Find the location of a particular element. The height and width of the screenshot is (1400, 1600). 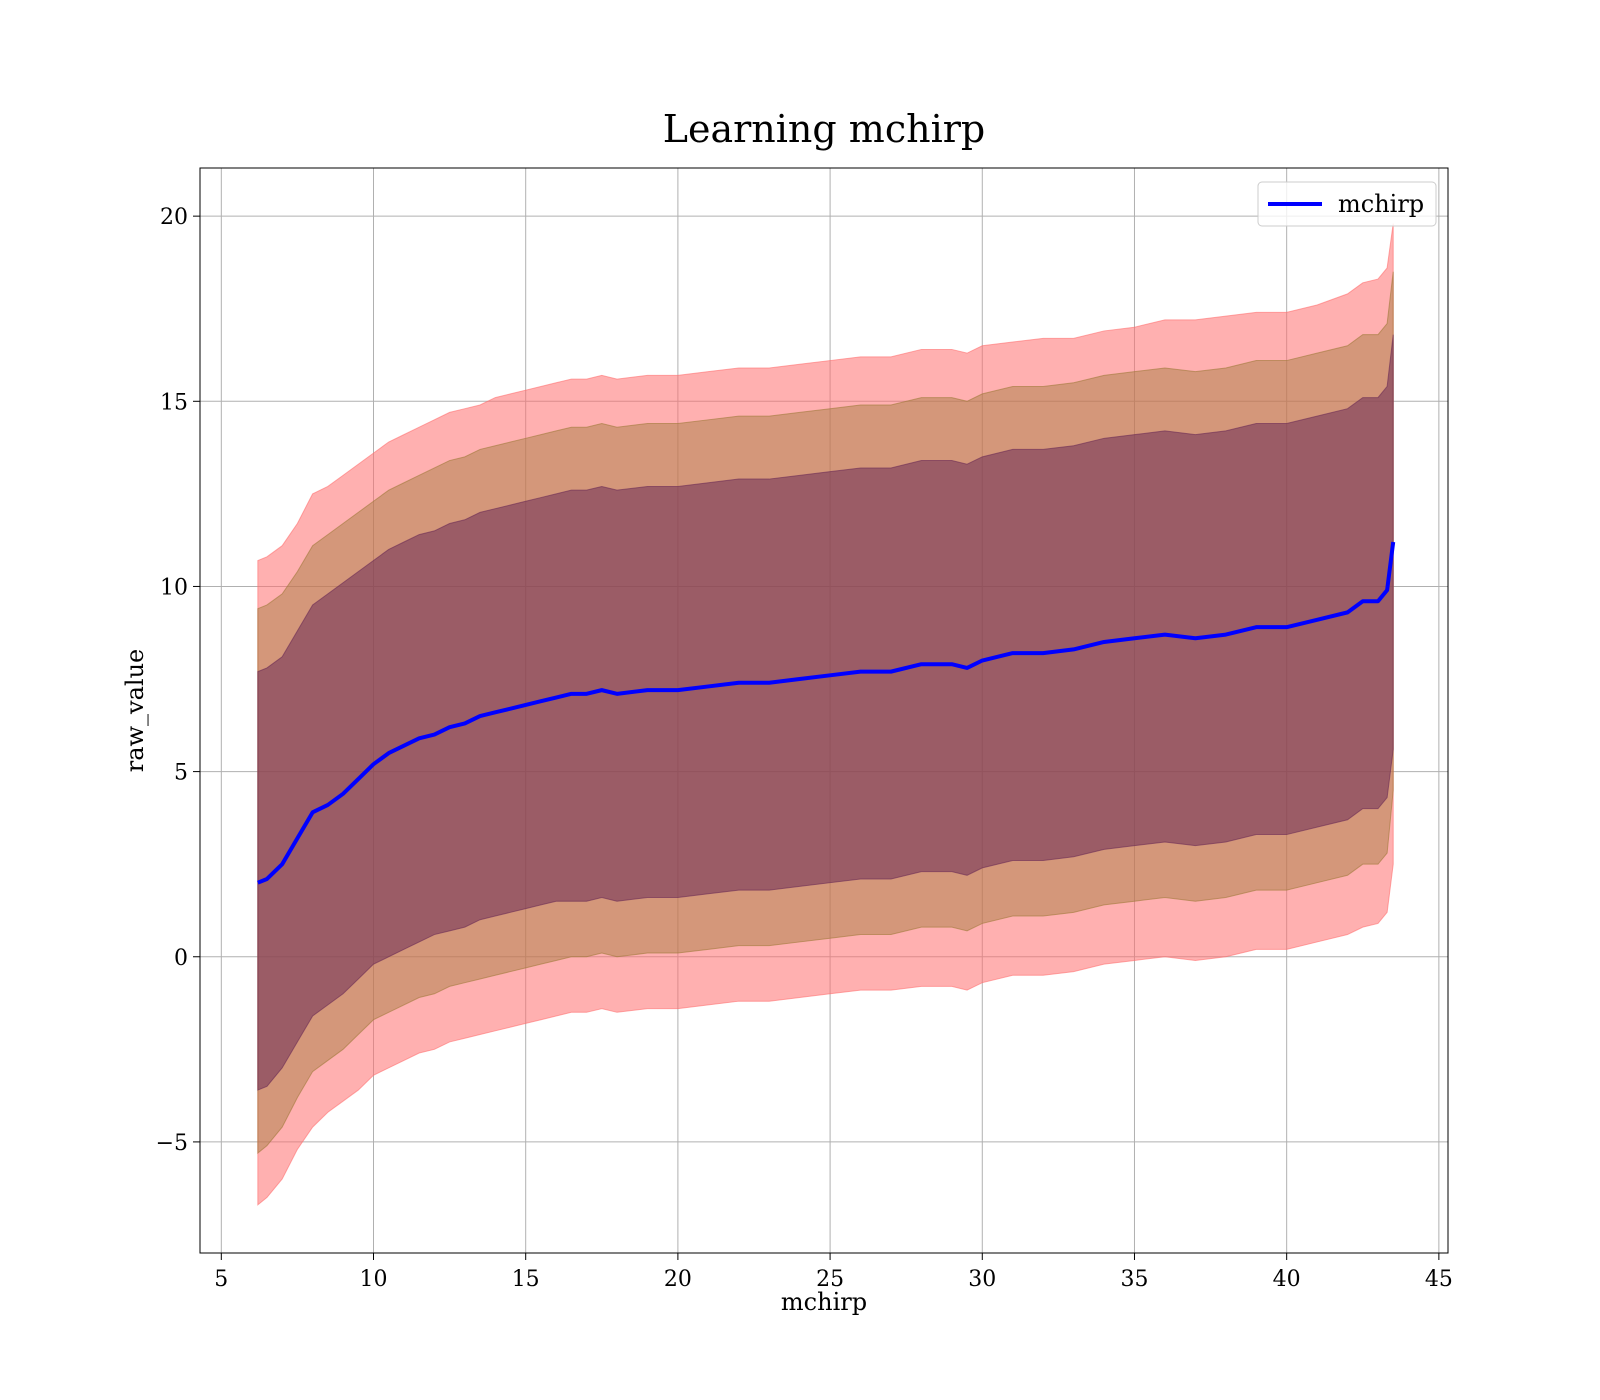

y-tick-label: 10 is located at coordinates (174, 587).